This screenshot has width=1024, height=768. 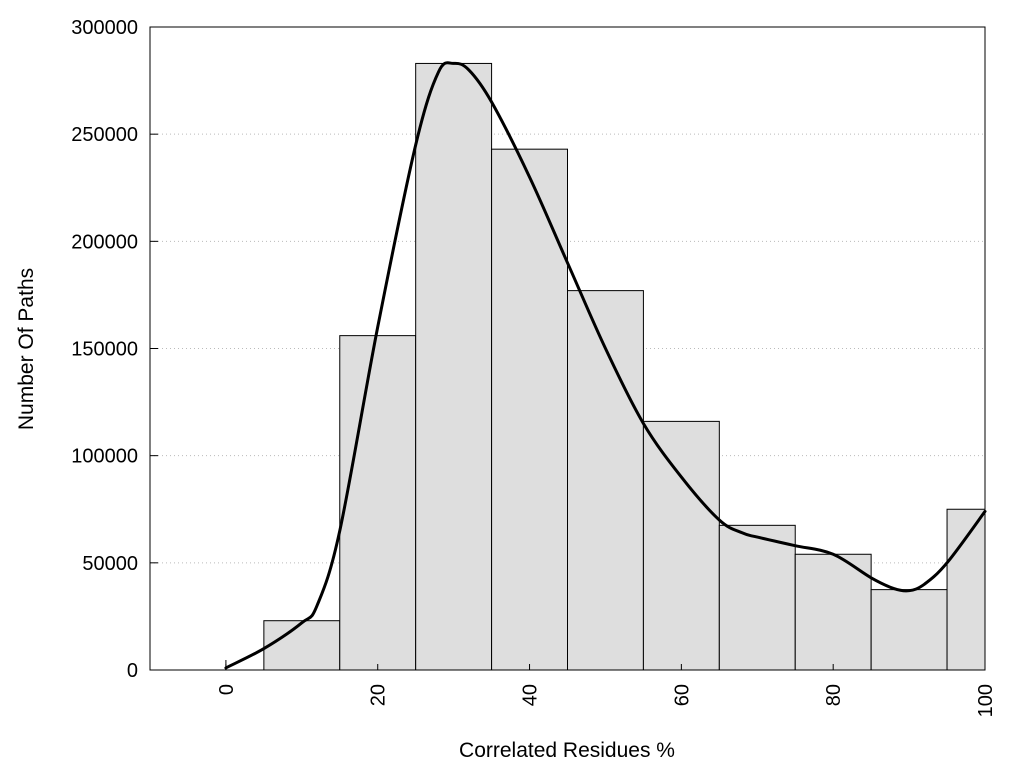 I want to click on x-tick-label: 60, so click(x=682, y=695).